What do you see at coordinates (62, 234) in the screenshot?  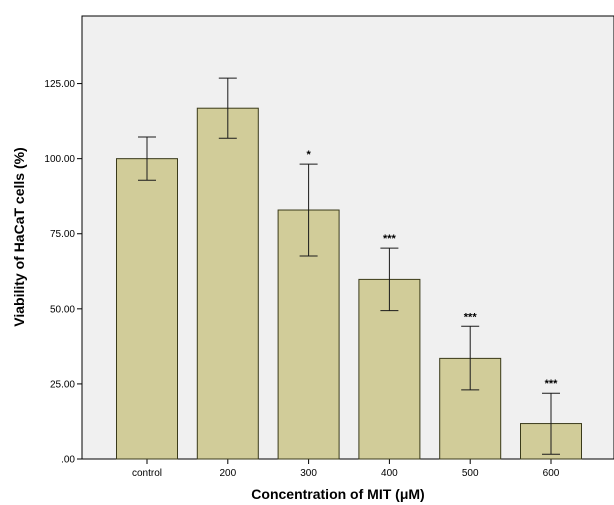 I see `y-tick-label: 75.00` at bounding box center [62, 234].